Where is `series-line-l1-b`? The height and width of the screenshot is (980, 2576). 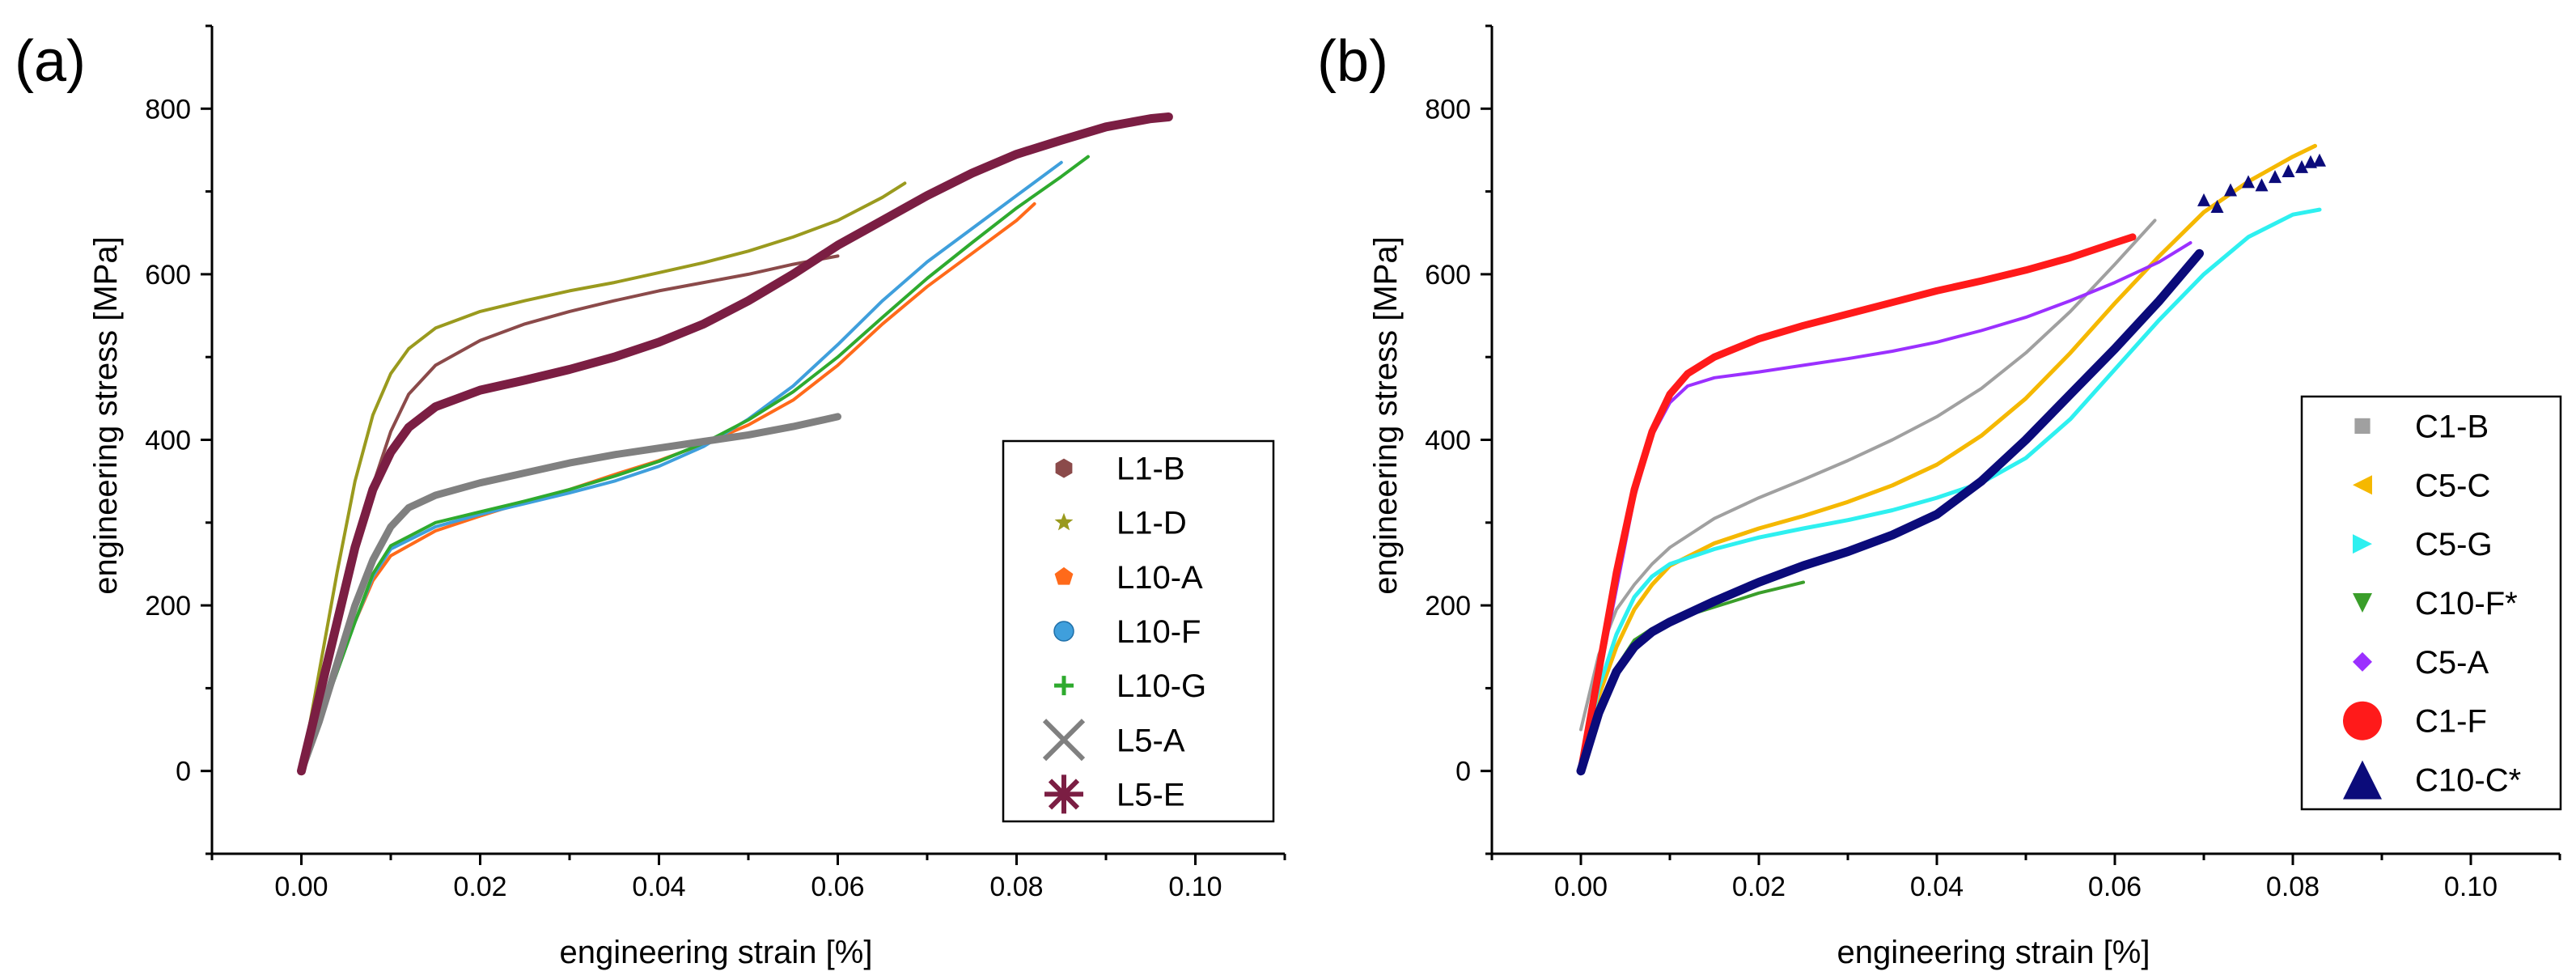 series-line-l1-b is located at coordinates (569, 513).